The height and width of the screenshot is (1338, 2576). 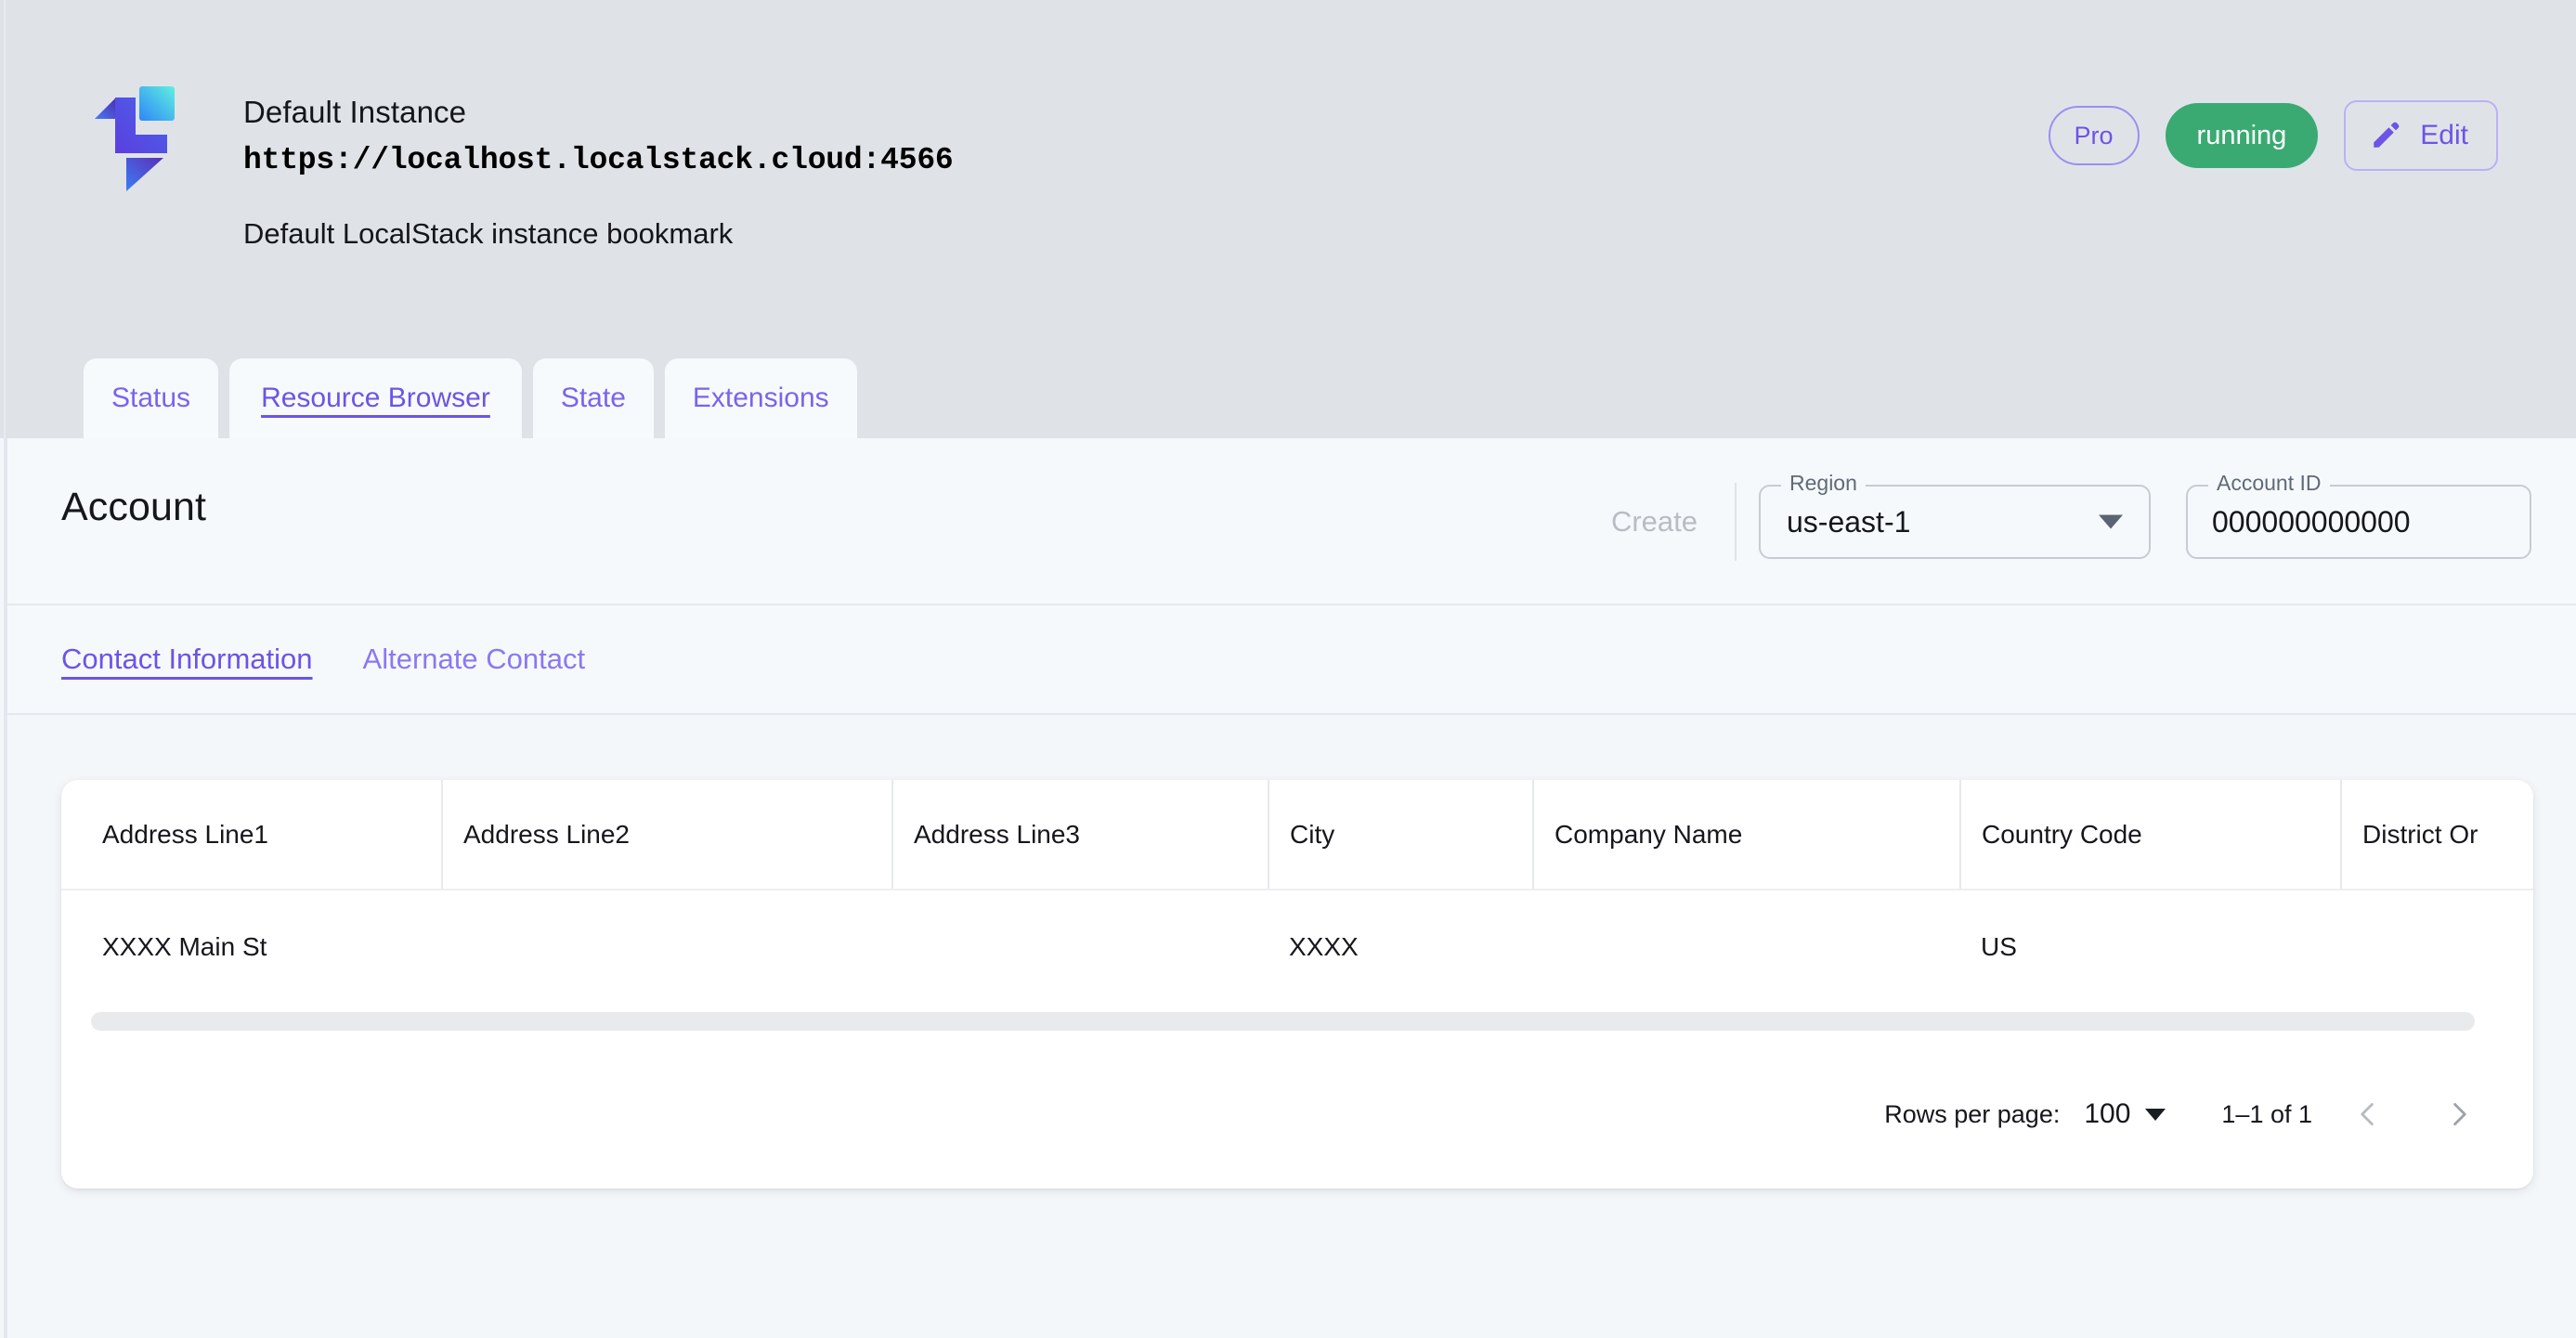 I want to click on table-row: XXXX Main St XXXX US, so click(x=1297, y=946).